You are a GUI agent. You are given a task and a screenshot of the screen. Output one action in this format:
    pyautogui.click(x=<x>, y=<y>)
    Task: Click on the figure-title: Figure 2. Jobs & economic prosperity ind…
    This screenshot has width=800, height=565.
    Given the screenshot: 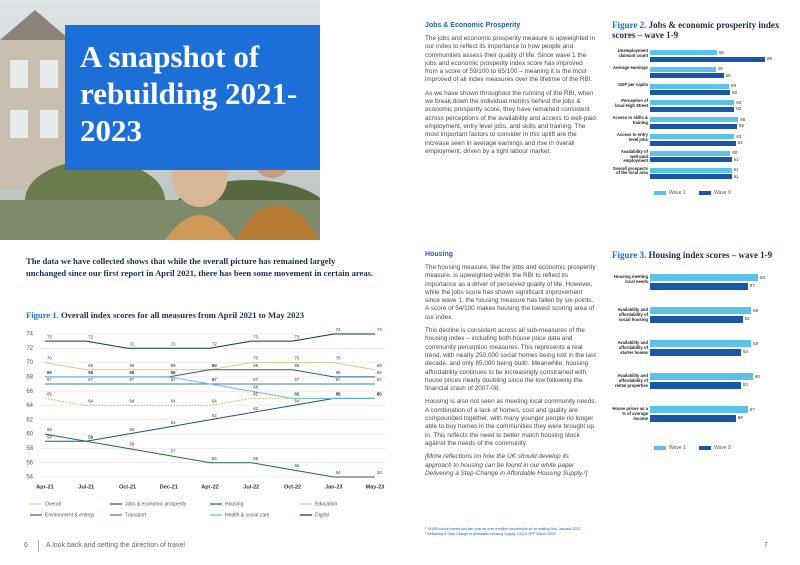 What is the action you would take?
    pyautogui.click(x=699, y=30)
    